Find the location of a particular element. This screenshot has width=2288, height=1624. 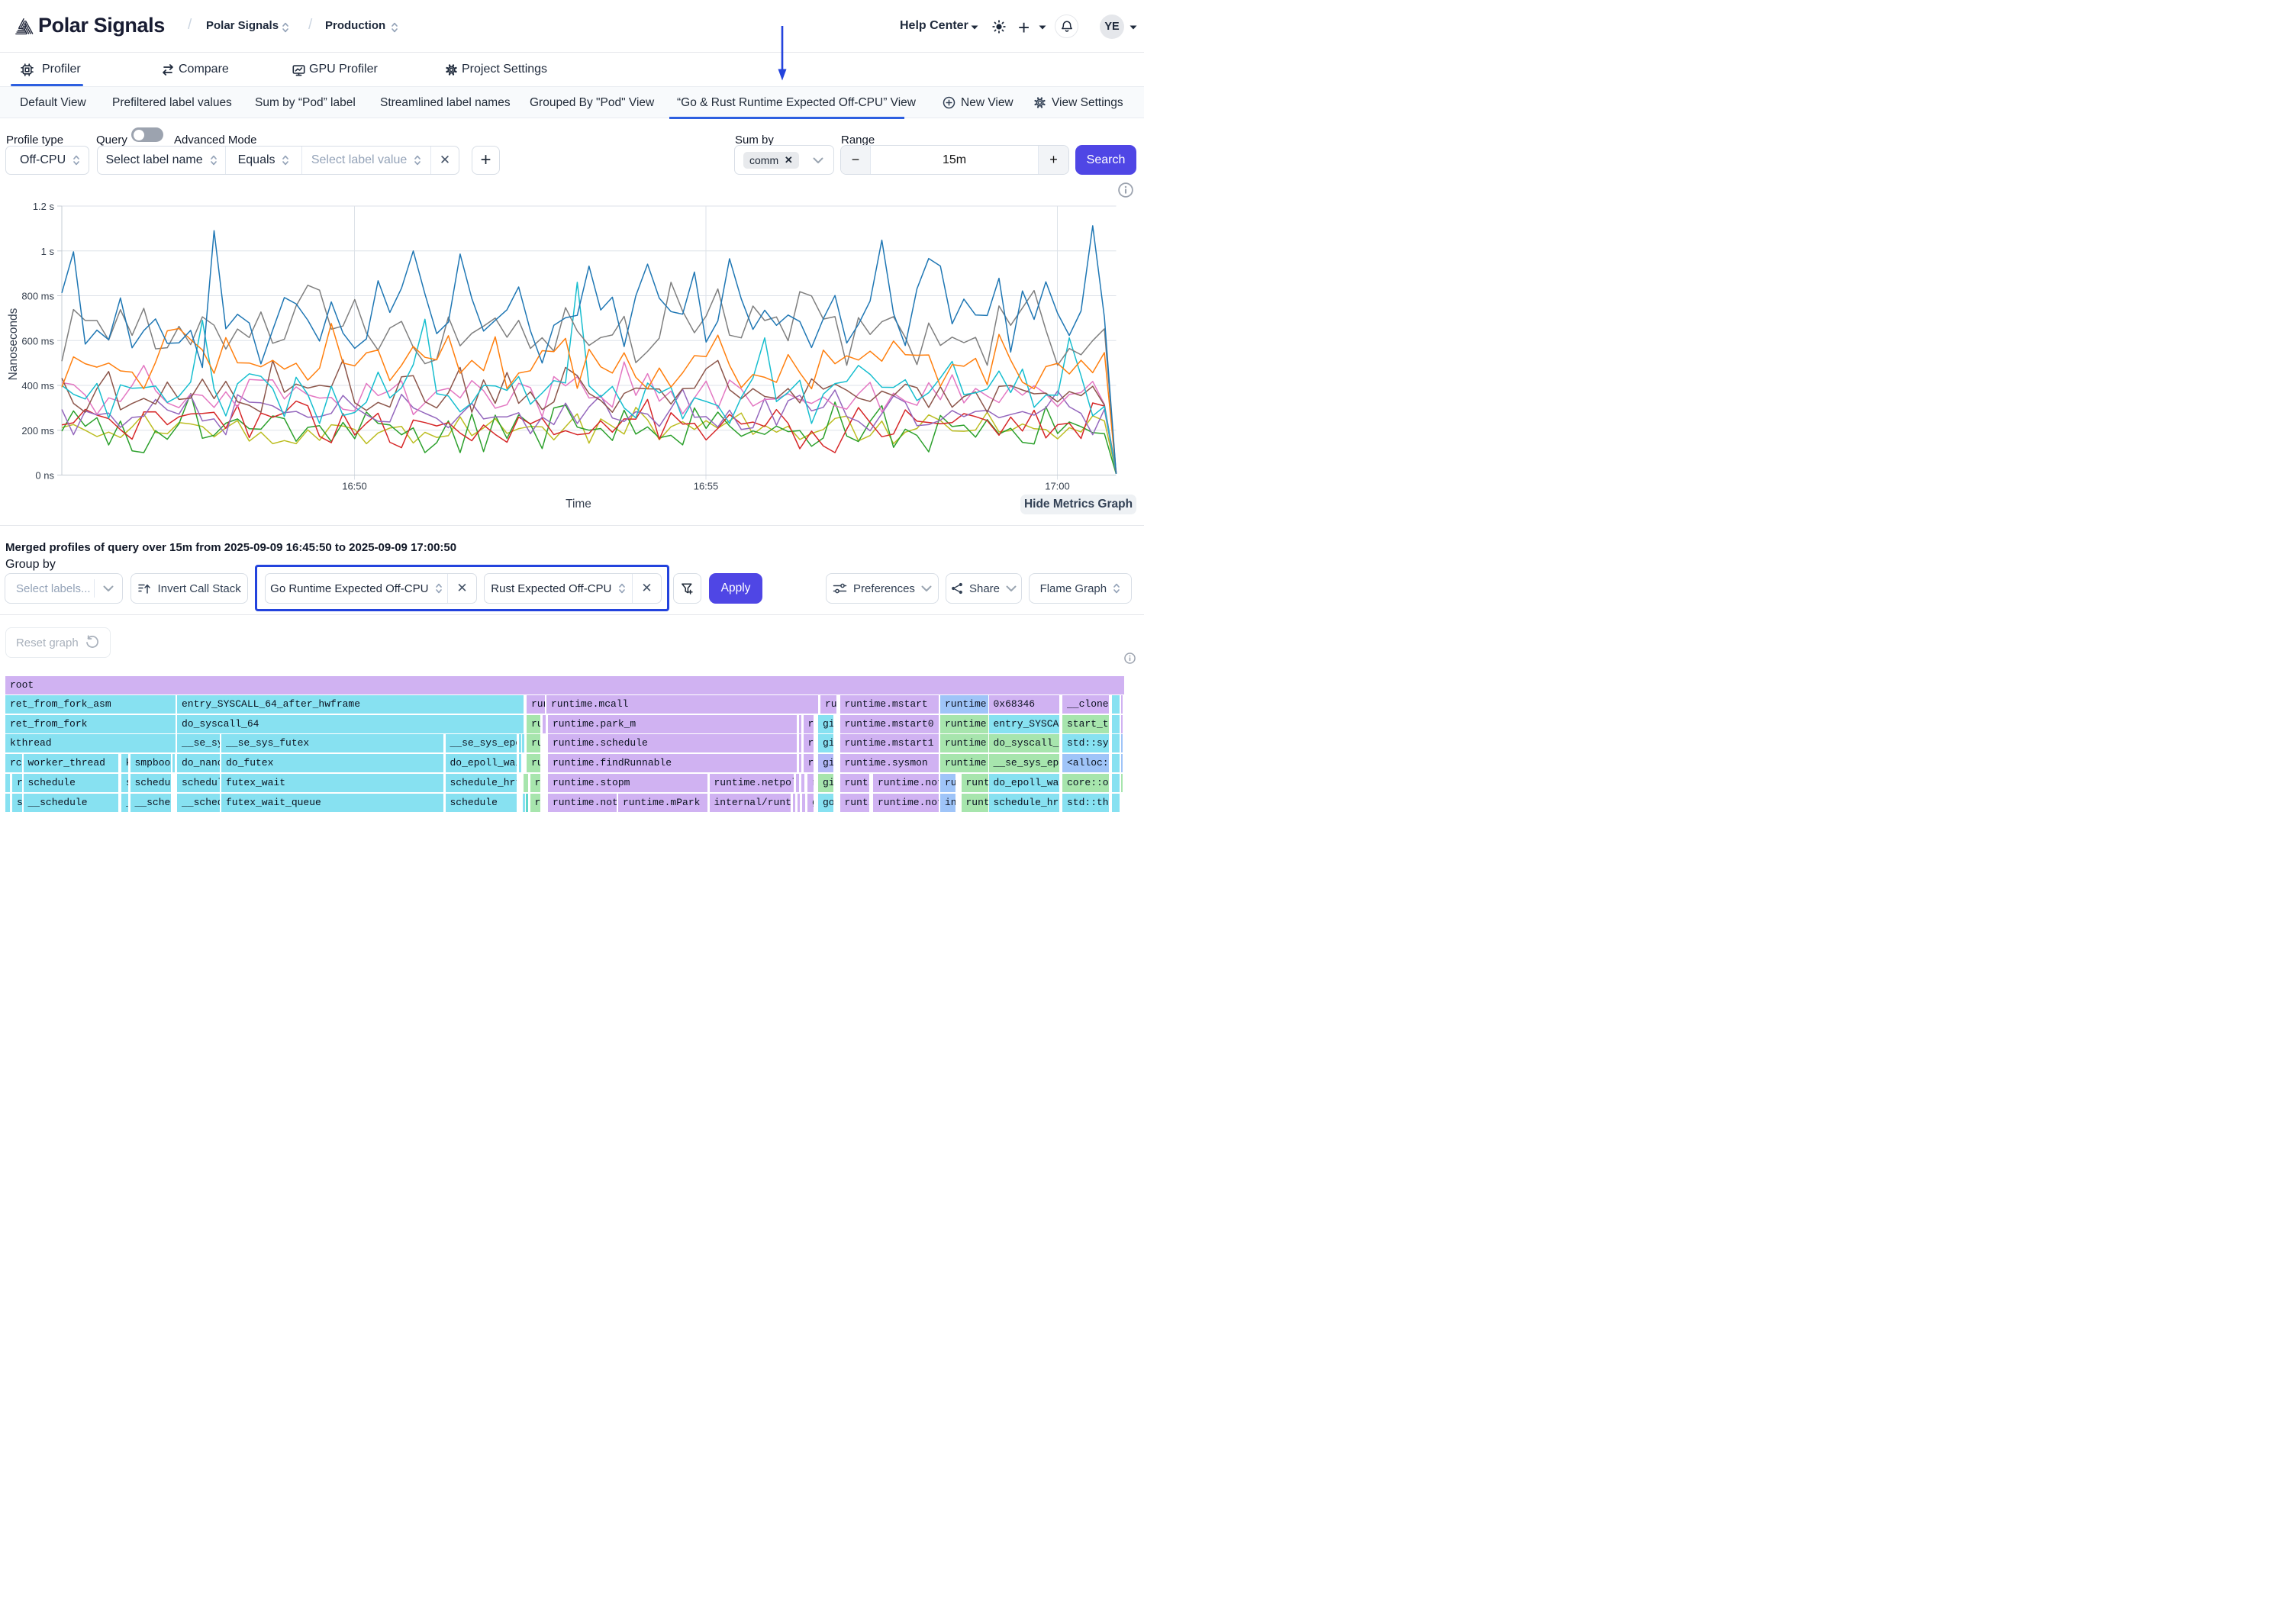

svg-text: 800 ms is located at coordinates (37, 296).